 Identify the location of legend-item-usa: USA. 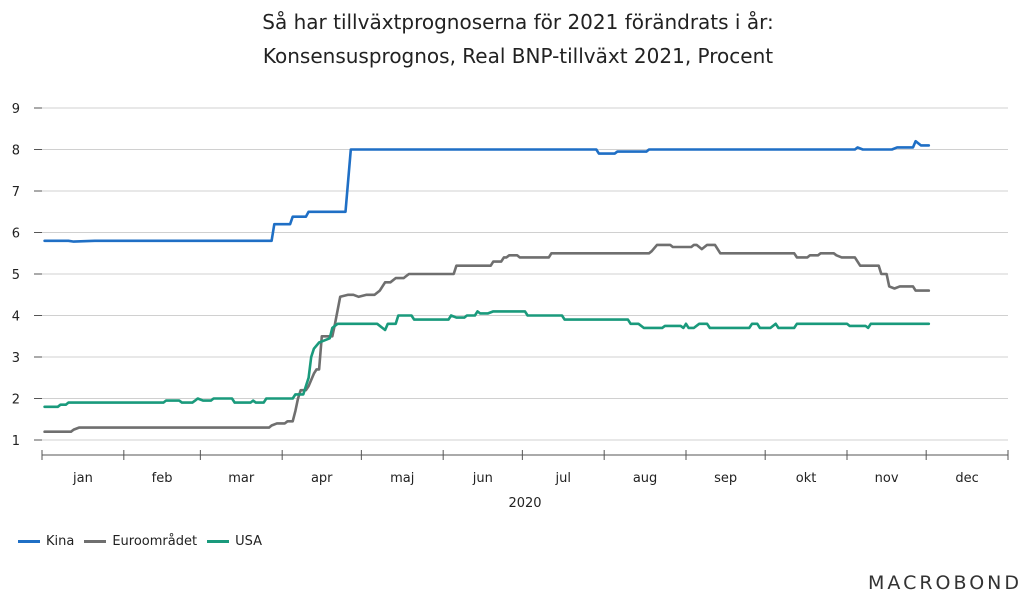
(234, 541).